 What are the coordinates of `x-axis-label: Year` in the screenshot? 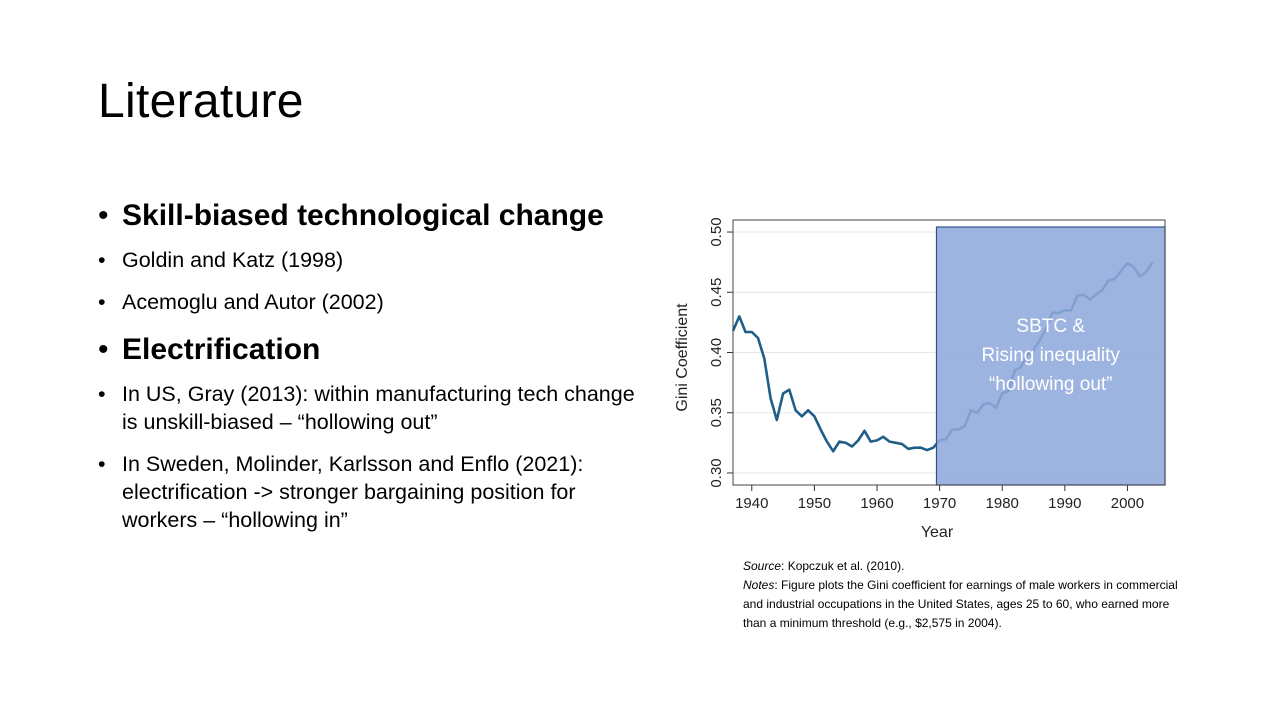 It's located at (937, 532).